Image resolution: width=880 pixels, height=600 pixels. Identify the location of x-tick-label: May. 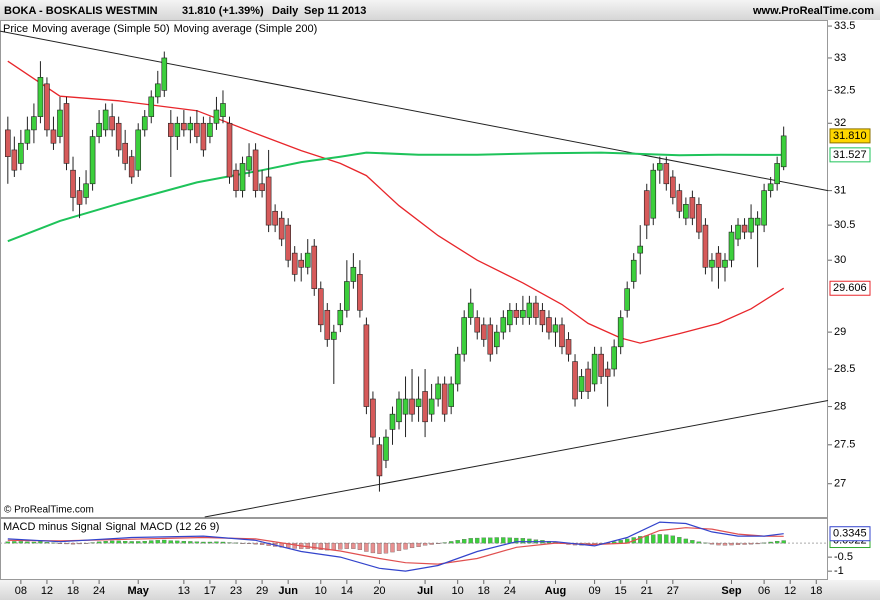
(139, 591).